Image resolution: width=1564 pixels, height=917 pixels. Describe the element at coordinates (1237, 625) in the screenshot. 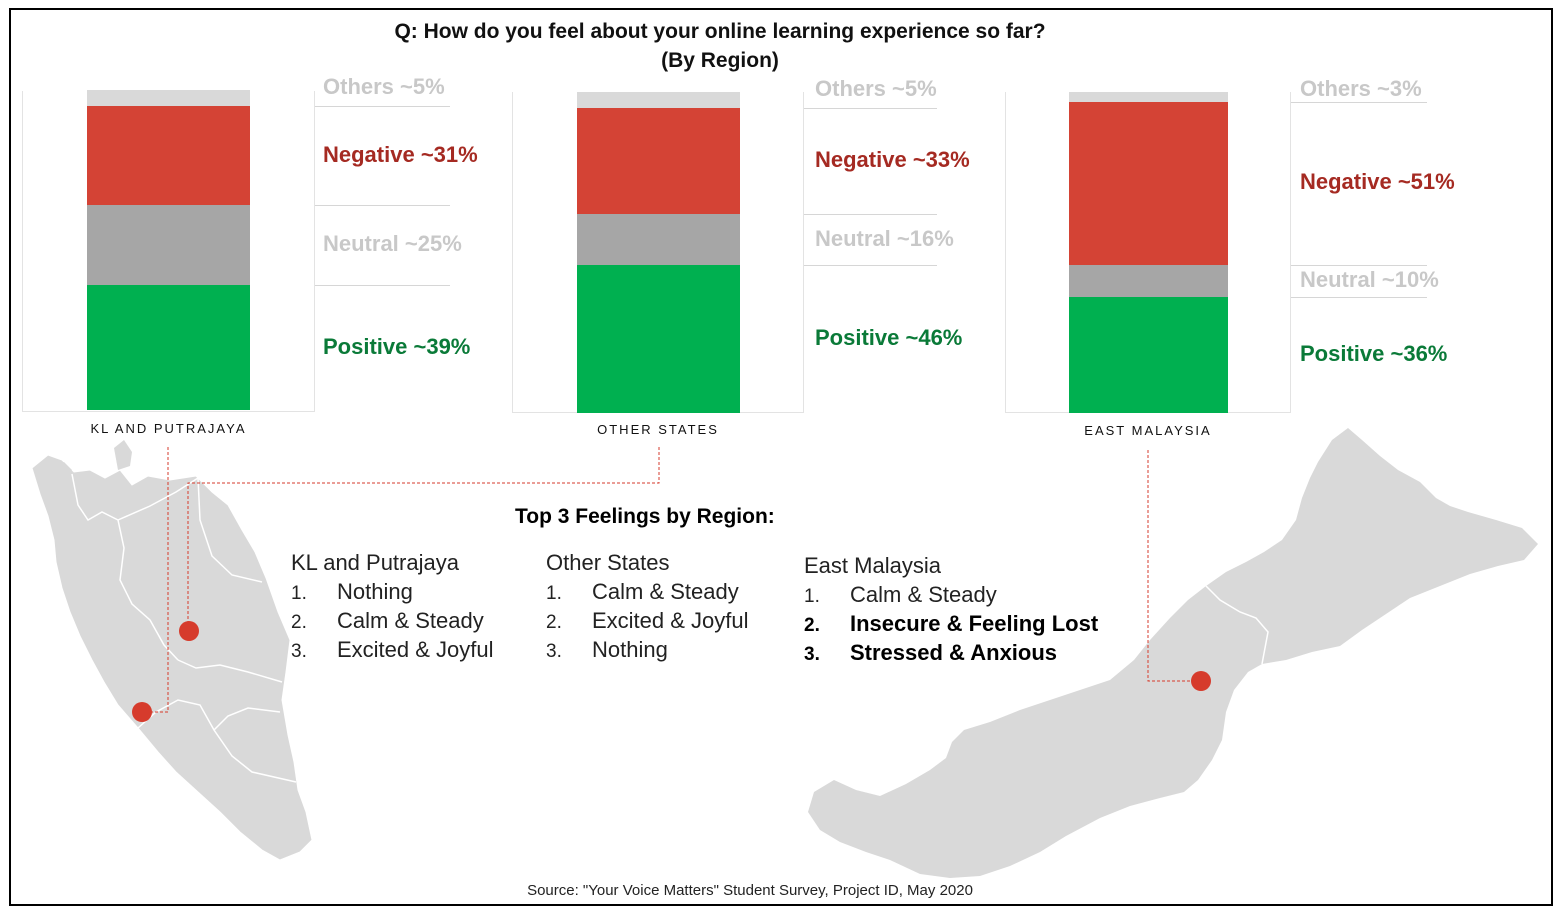

I see `east-malaysia-border` at that location.